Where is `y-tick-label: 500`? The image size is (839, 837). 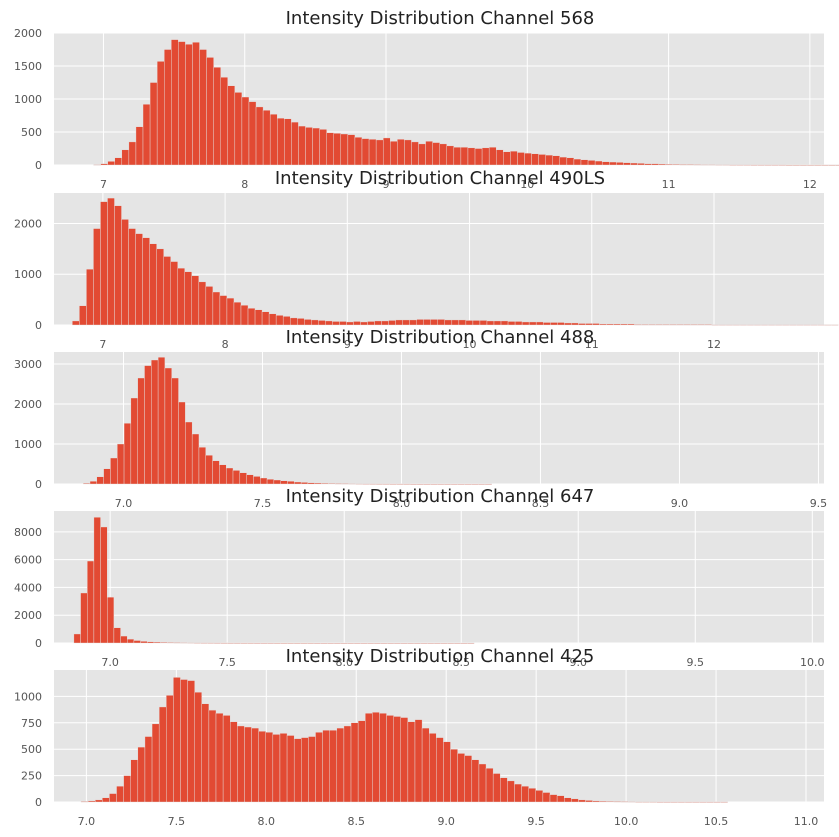
y-tick-label: 500 is located at coordinates (31, 749).